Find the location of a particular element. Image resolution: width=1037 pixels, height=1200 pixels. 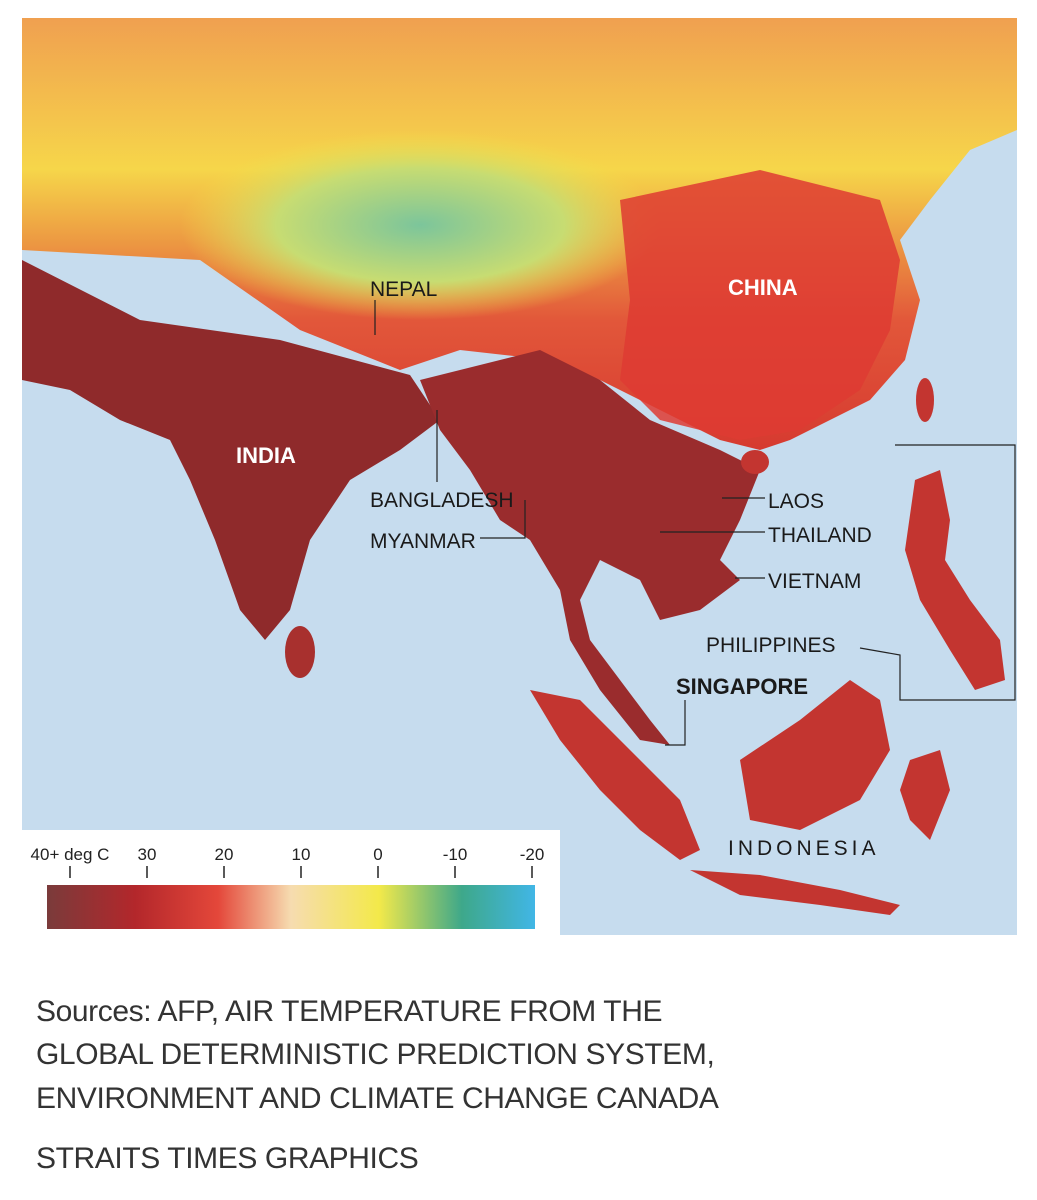

place-label: PHILIPPINES is located at coordinates (771, 645).